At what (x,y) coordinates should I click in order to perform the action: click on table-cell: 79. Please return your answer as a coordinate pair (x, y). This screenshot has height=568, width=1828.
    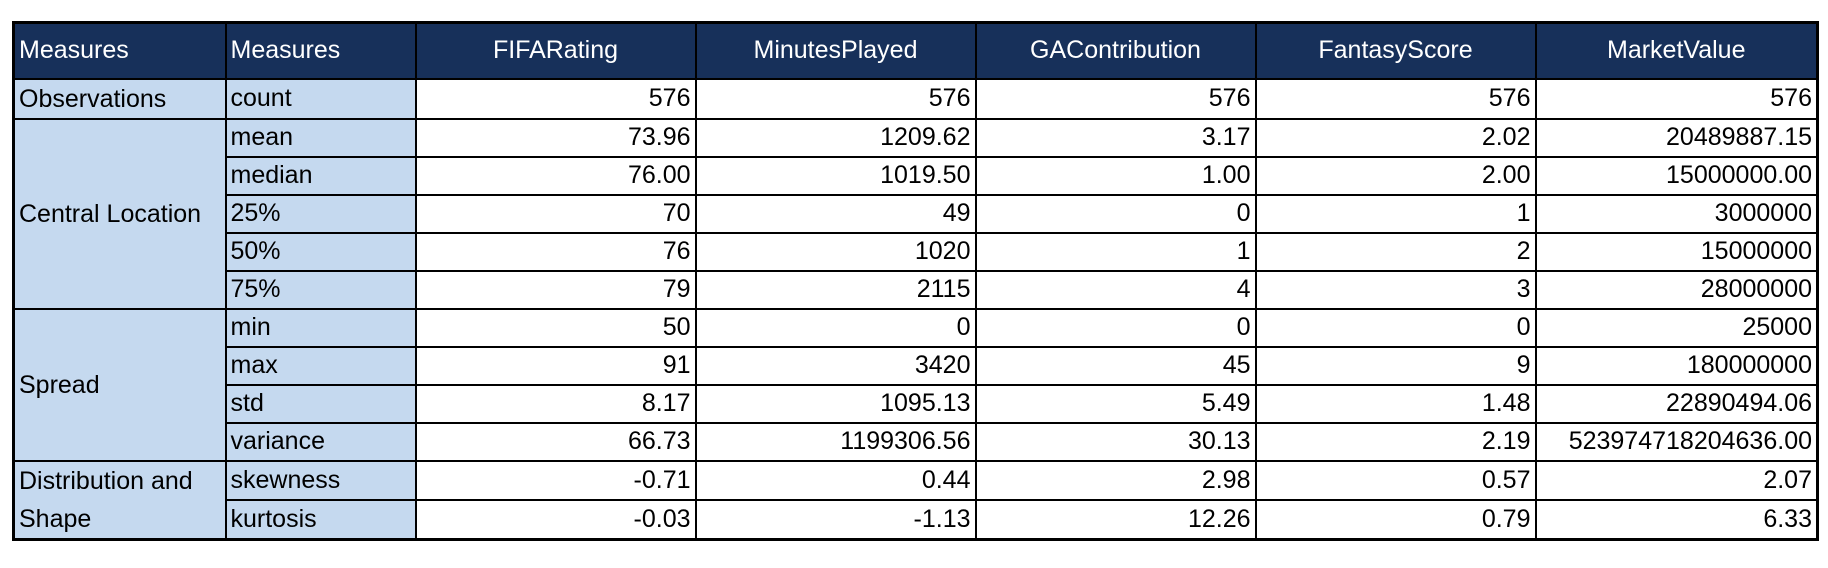
    Looking at the image, I should click on (555, 289).